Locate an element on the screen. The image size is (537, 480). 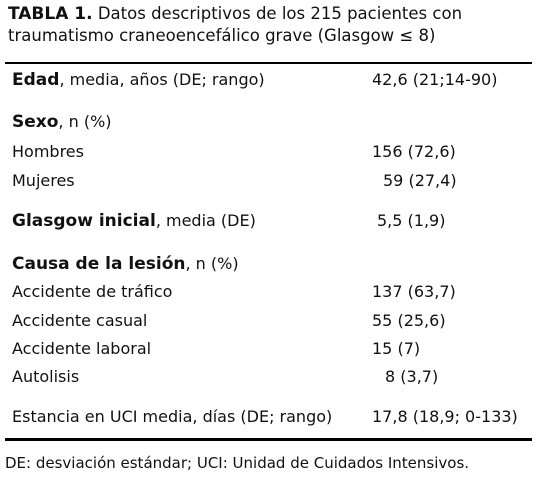
bottom-rule is located at coordinates (268, 439).